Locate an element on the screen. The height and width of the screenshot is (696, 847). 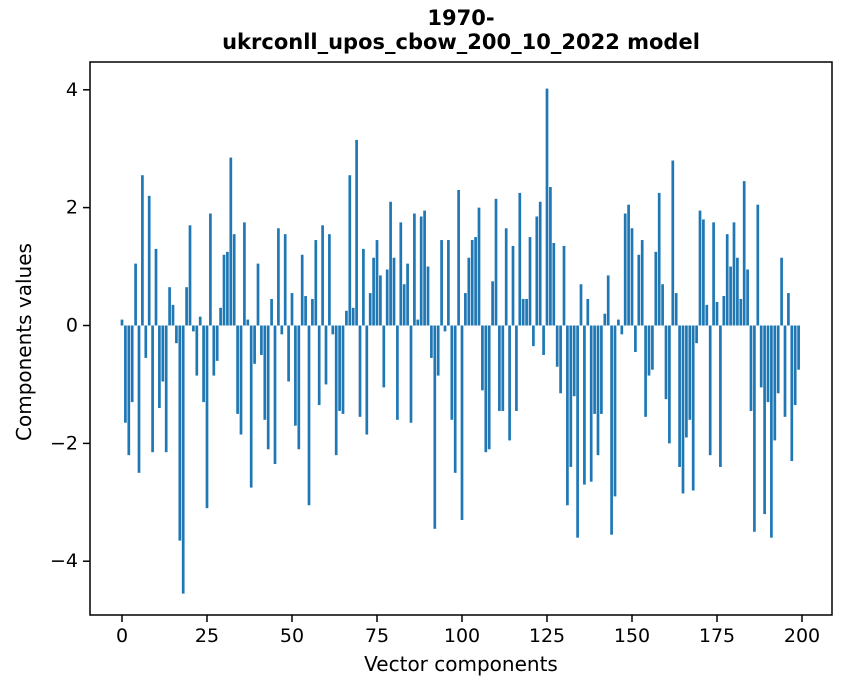
x-tick-label: 175 is located at coordinates (717, 636).